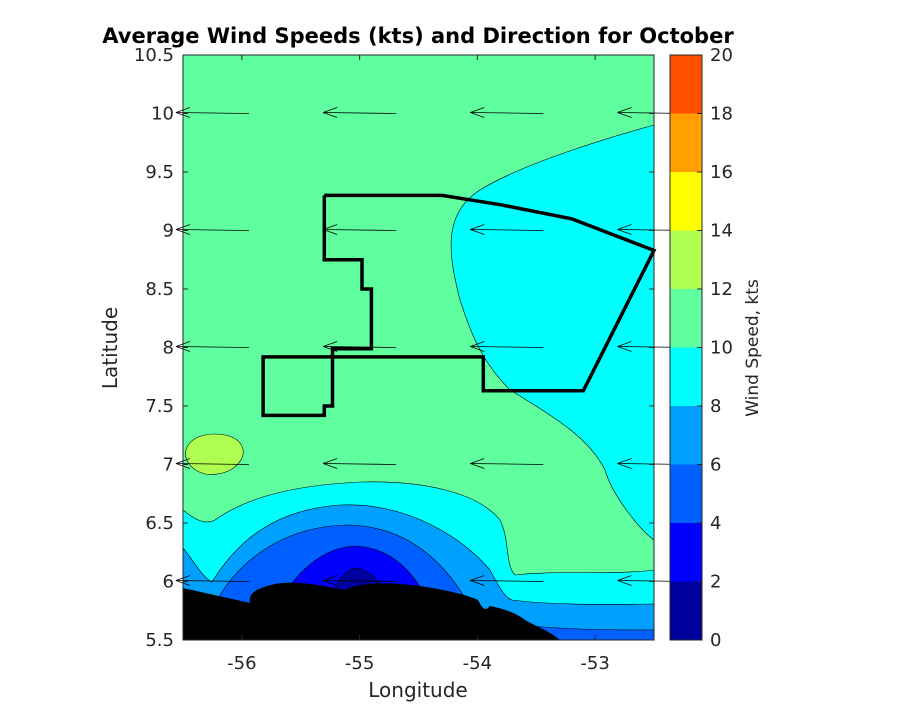 The image size is (900, 720). What do you see at coordinates (477, 663) in the screenshot?
I see `x-tick-label: -54` at bounding box center [477, 663].